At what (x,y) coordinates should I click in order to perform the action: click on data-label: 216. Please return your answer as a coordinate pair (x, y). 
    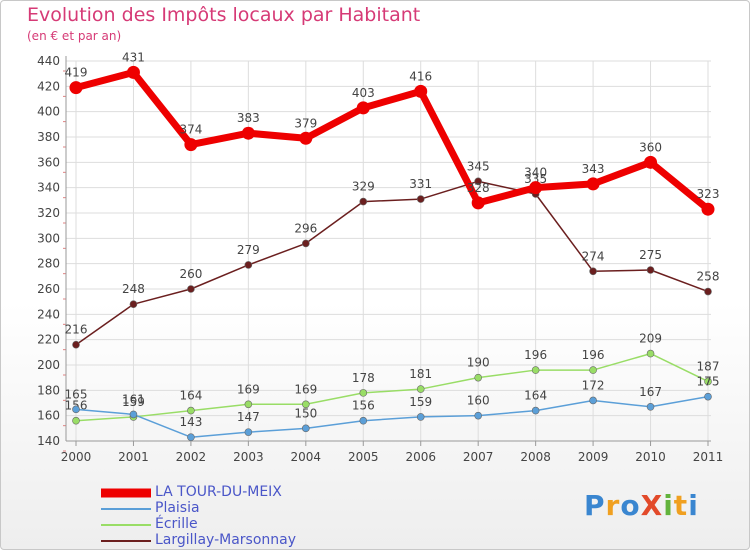
    Looking at the image, I should click on (76, 330).